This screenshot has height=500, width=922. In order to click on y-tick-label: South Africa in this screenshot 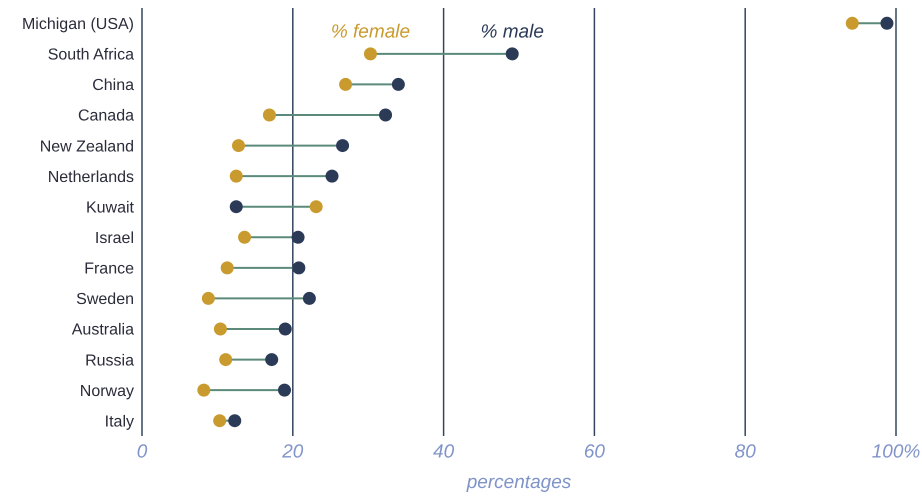, I will do `click(91, 55)`.